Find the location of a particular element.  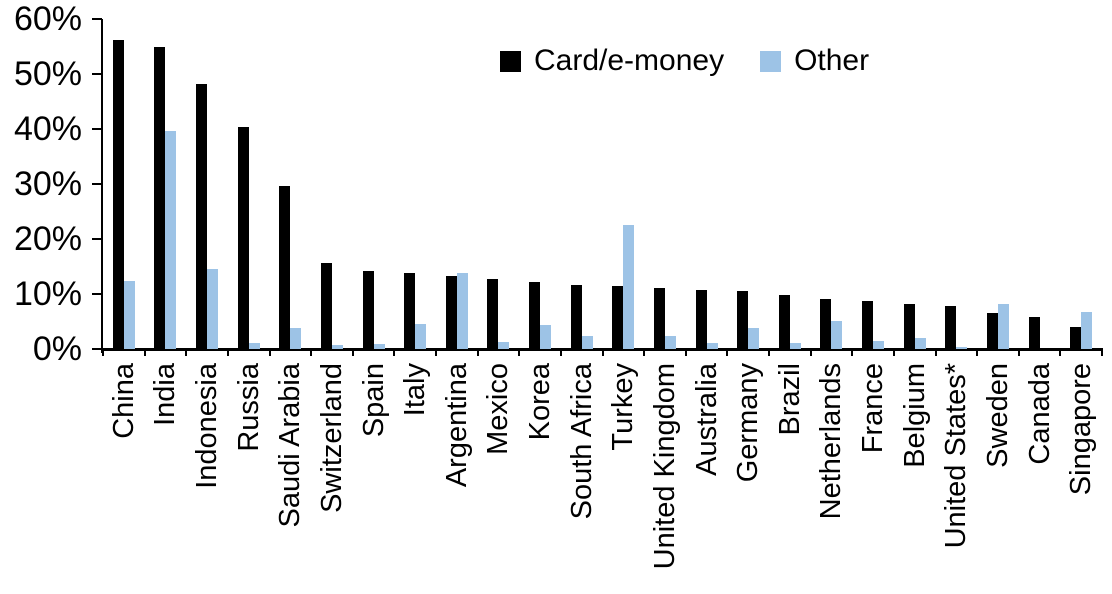

y-axis-tick-label: 40% is located at coordinates (47, 129).